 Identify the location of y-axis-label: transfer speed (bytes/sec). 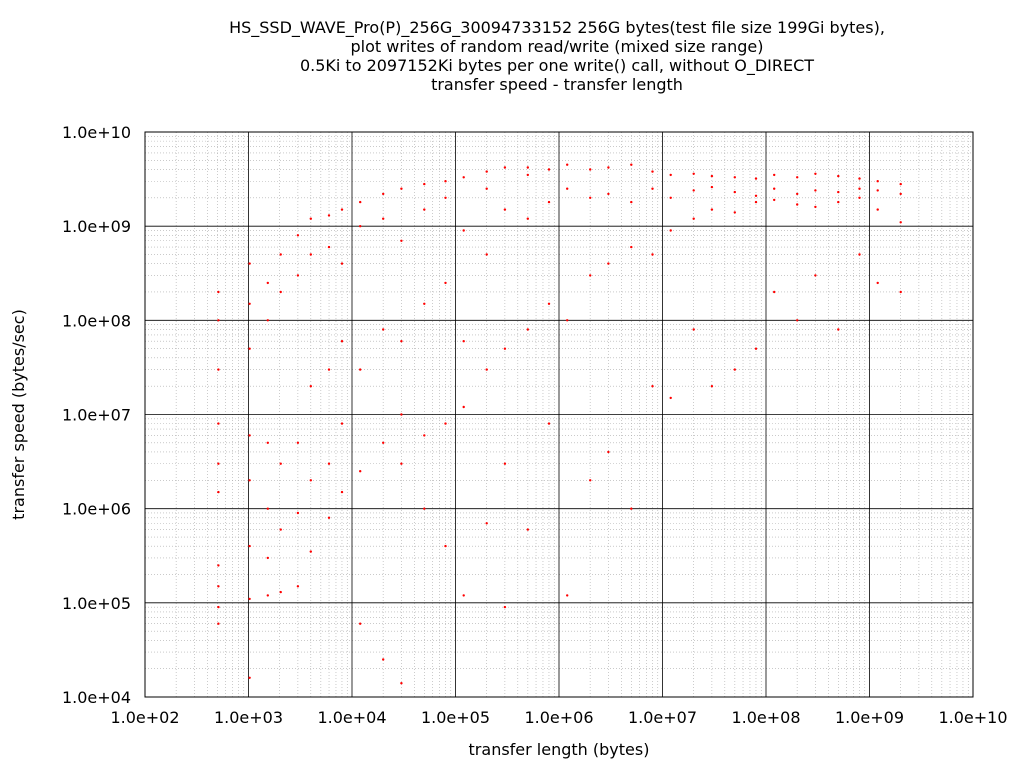
(18, 414).